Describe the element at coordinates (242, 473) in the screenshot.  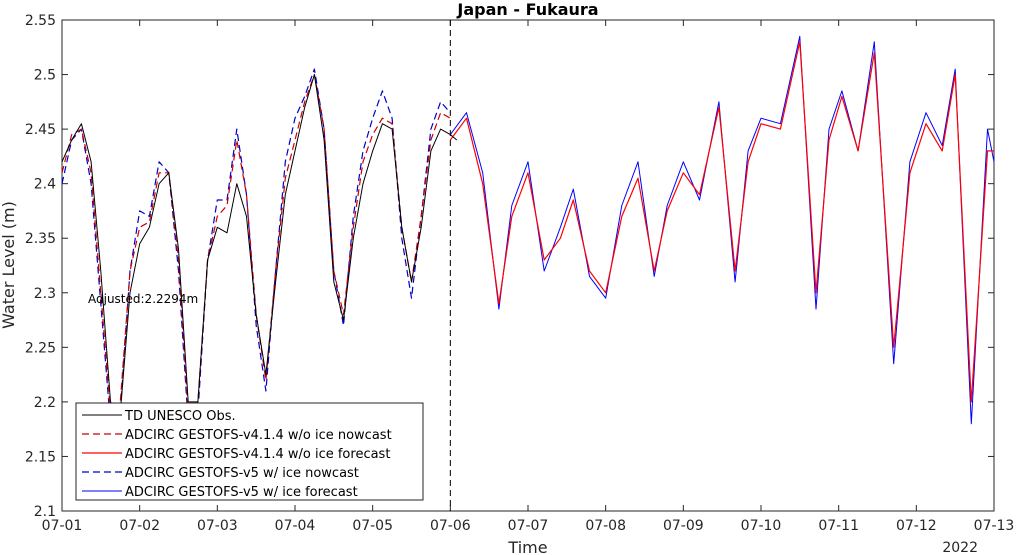
I see `legend-entry-label: ADCIRC GESTOFS-v5 w/ ice nowcast` at that location.